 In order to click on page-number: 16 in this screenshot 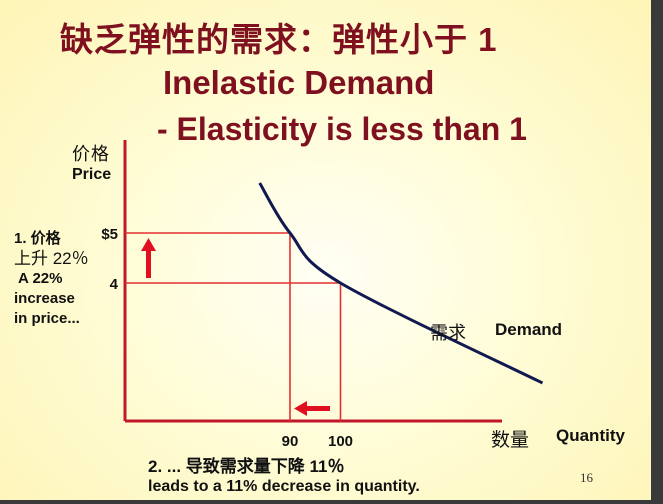, I will do `click(586, 477)`.